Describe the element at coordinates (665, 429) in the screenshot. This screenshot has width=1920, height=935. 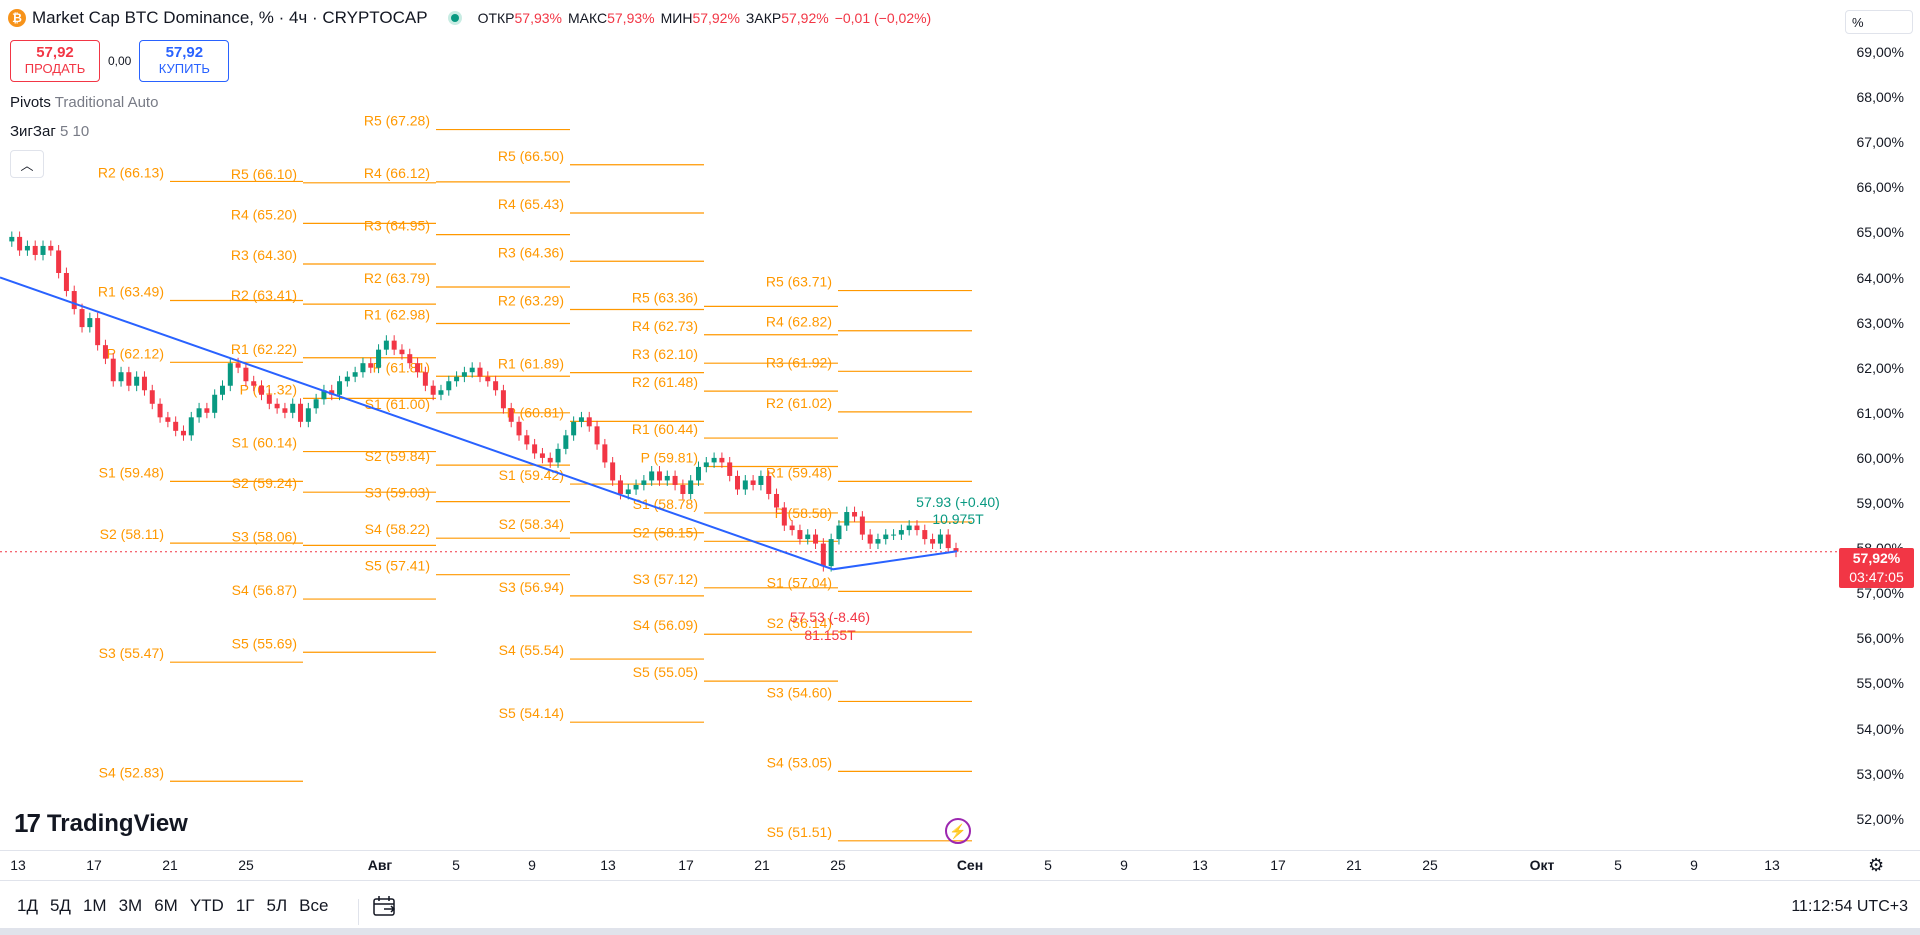
I see `pivot-label: R1 (60.44)` at that location.